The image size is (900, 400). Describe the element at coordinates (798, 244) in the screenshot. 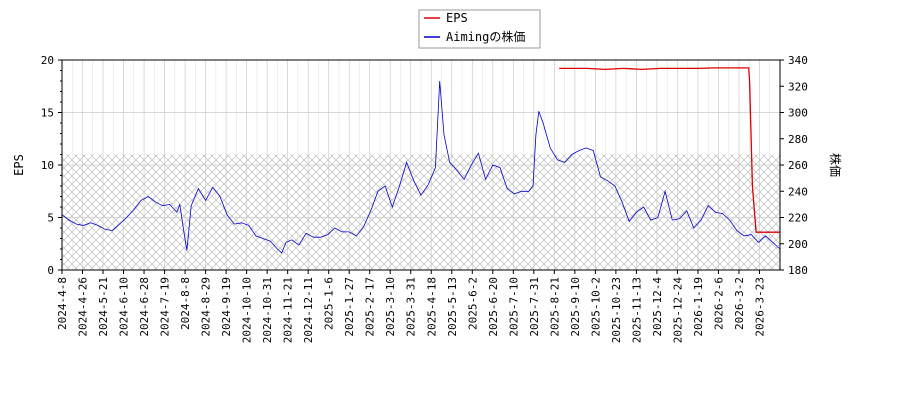

I see `right-tick-label: 200` at that location.